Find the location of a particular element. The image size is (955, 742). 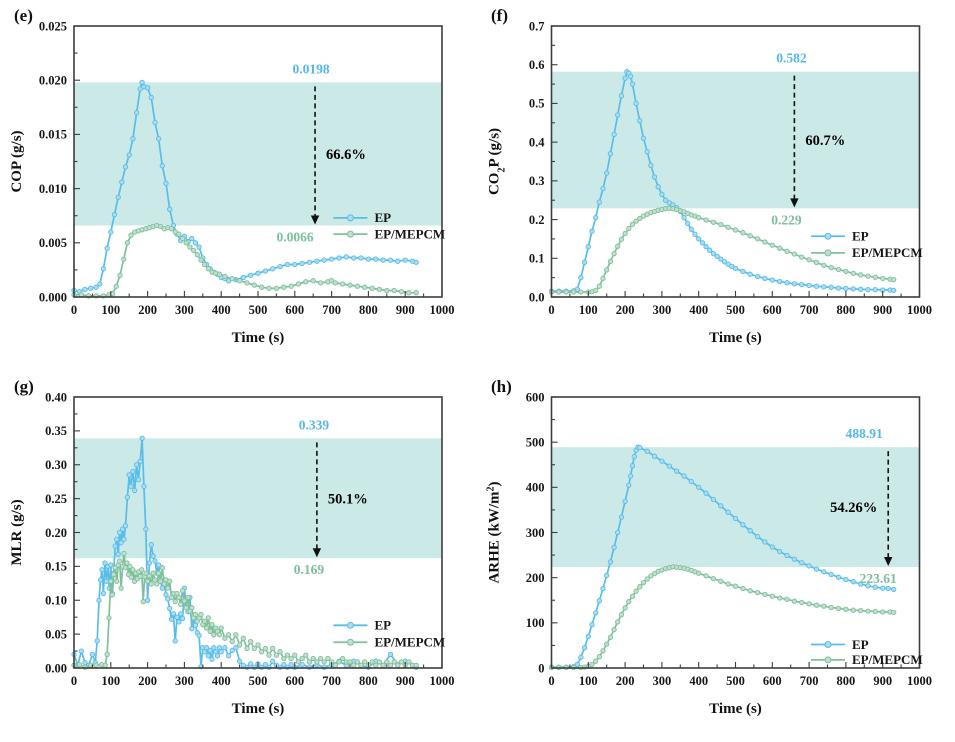

reduction-percent: 54.26% is located at coordinates (853, 508).